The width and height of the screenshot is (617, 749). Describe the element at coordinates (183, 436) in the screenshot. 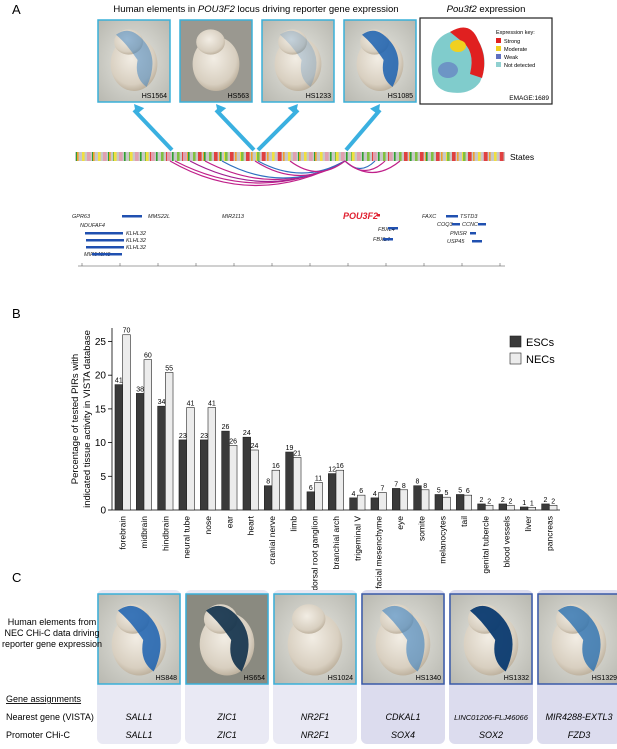

I see `count-label: 23` at that location.